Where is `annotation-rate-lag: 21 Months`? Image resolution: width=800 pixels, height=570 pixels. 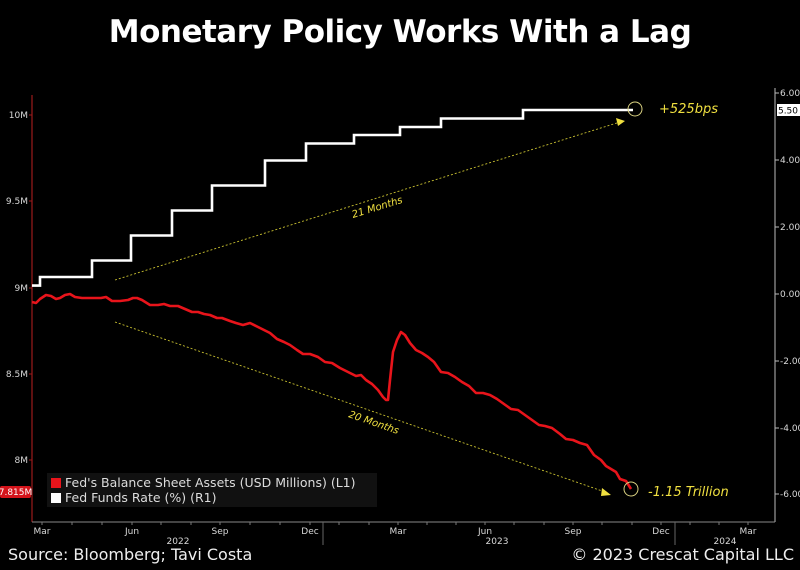
annotation-rate-lag: 21 Months is located at coordinates (377, 208).